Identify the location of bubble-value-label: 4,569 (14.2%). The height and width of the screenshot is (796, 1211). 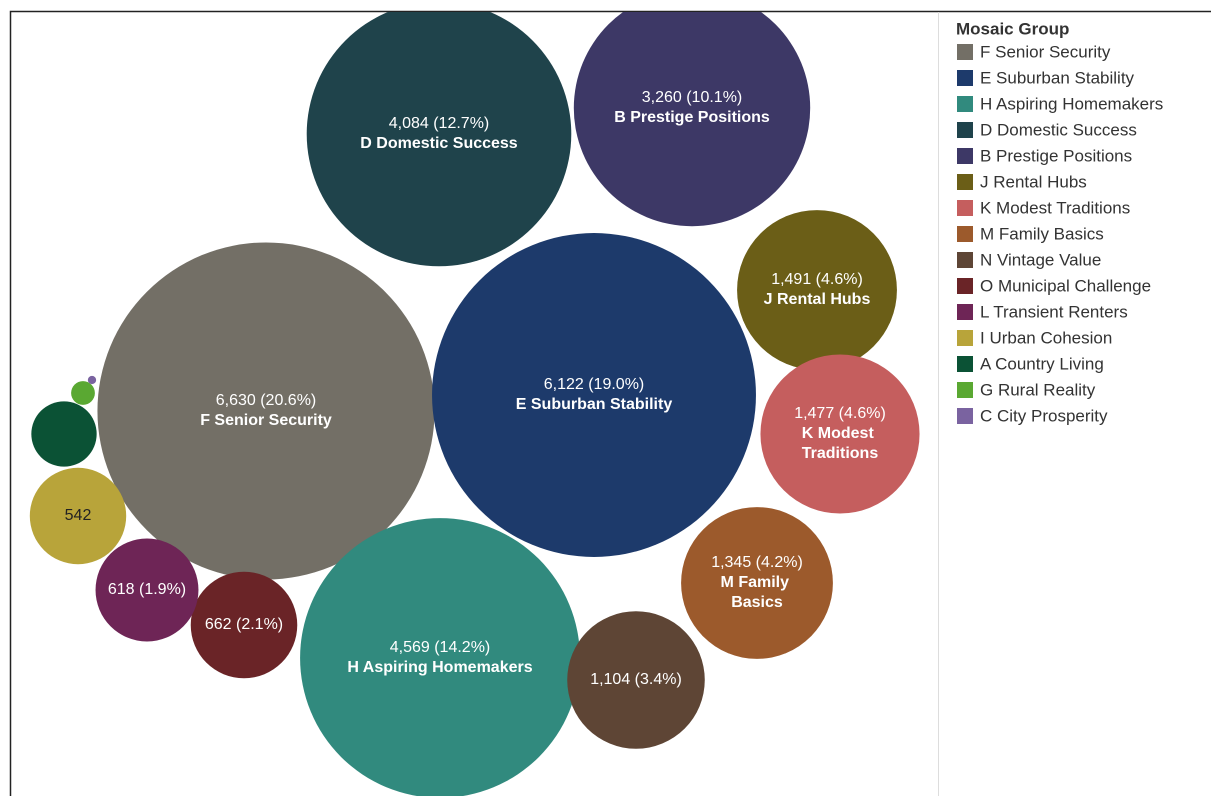
(440, 647).